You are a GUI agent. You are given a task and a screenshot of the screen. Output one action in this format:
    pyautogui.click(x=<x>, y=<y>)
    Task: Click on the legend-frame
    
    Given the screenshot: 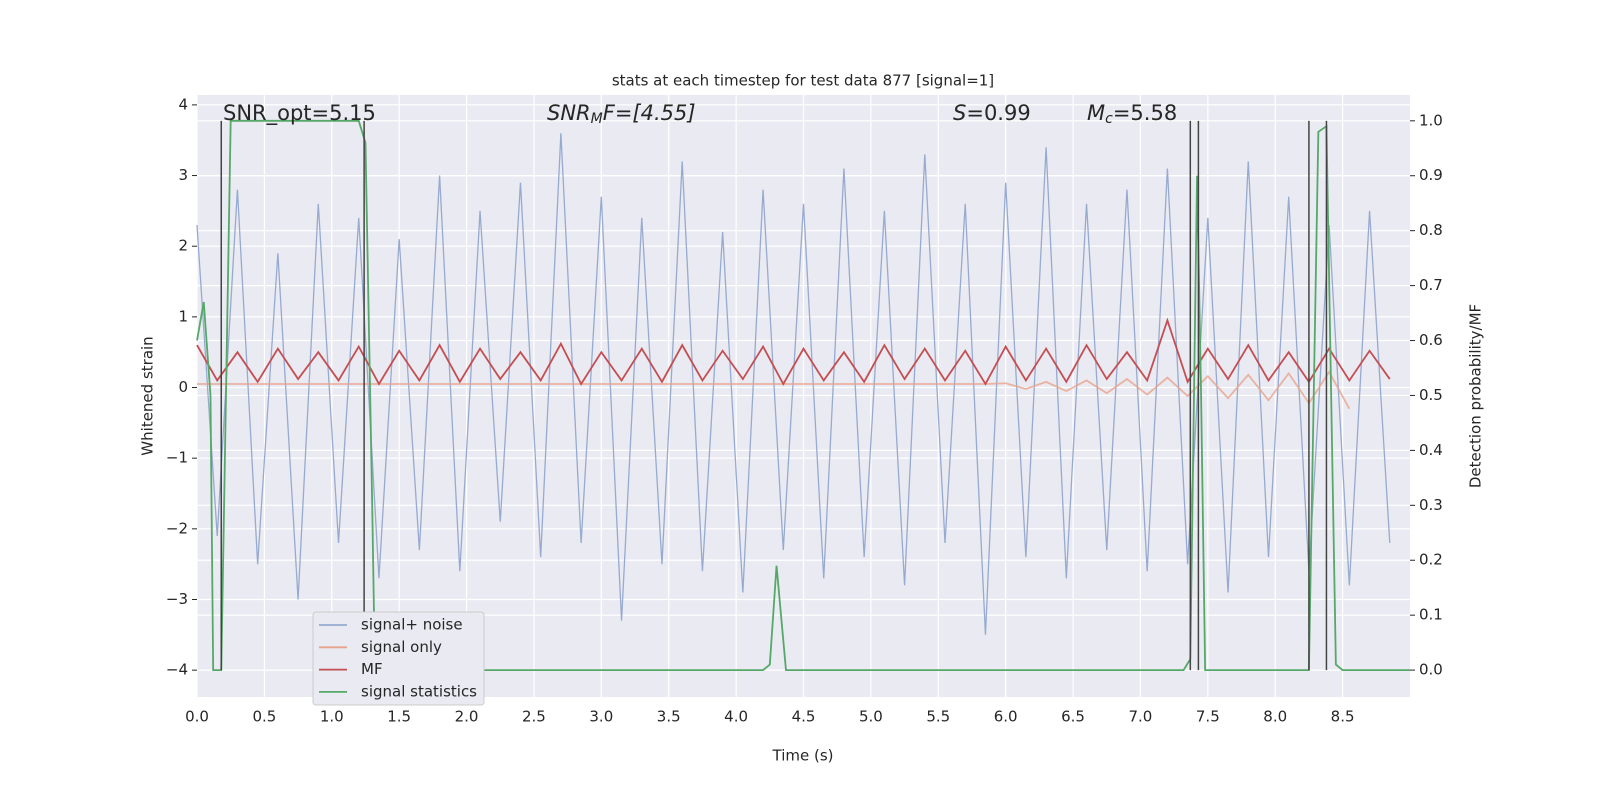 What is the action you would take?
    pyautogui.click(x=398, y=658)
    